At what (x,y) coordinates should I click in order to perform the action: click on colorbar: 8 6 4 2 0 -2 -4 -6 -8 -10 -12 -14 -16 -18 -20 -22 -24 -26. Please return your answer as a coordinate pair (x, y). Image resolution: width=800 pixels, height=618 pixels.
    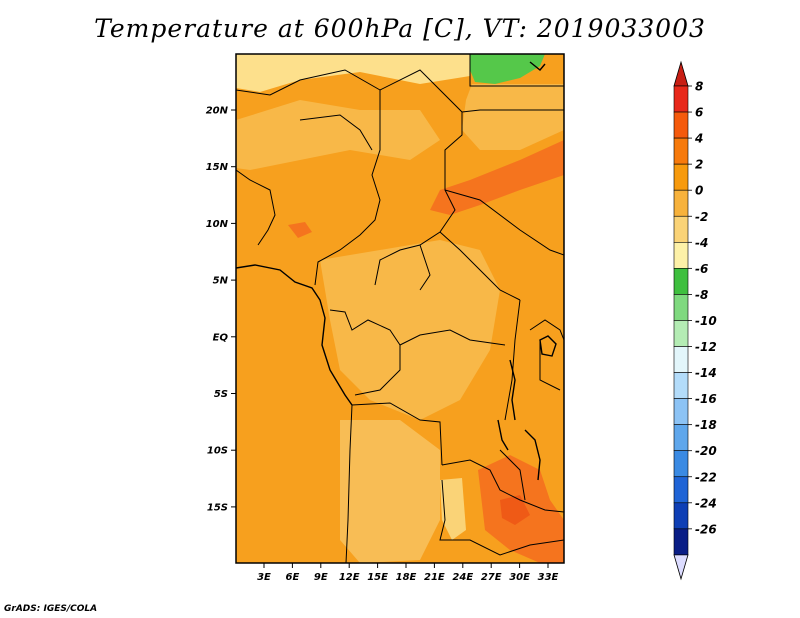
    Looking at the image, I should click on (695, 320).